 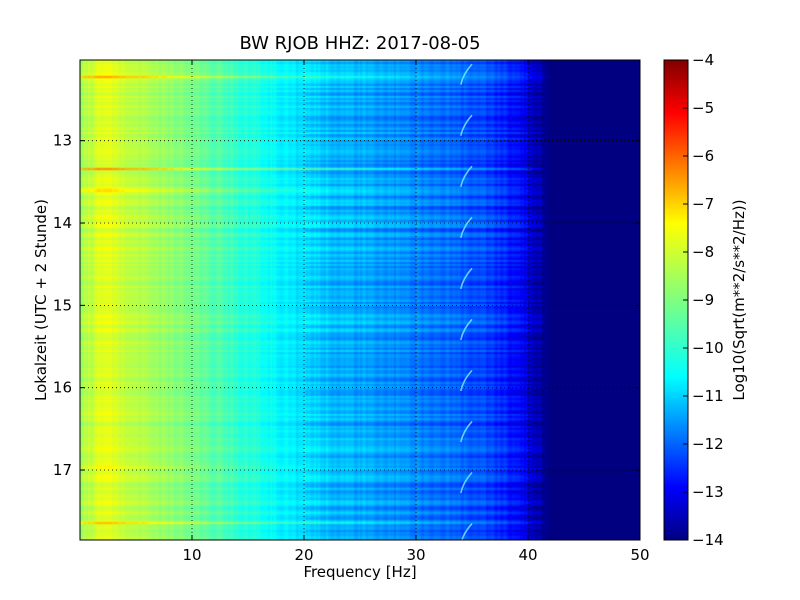 I want to click on colorbar-tick-label: −9, so click(x=703, y=300).